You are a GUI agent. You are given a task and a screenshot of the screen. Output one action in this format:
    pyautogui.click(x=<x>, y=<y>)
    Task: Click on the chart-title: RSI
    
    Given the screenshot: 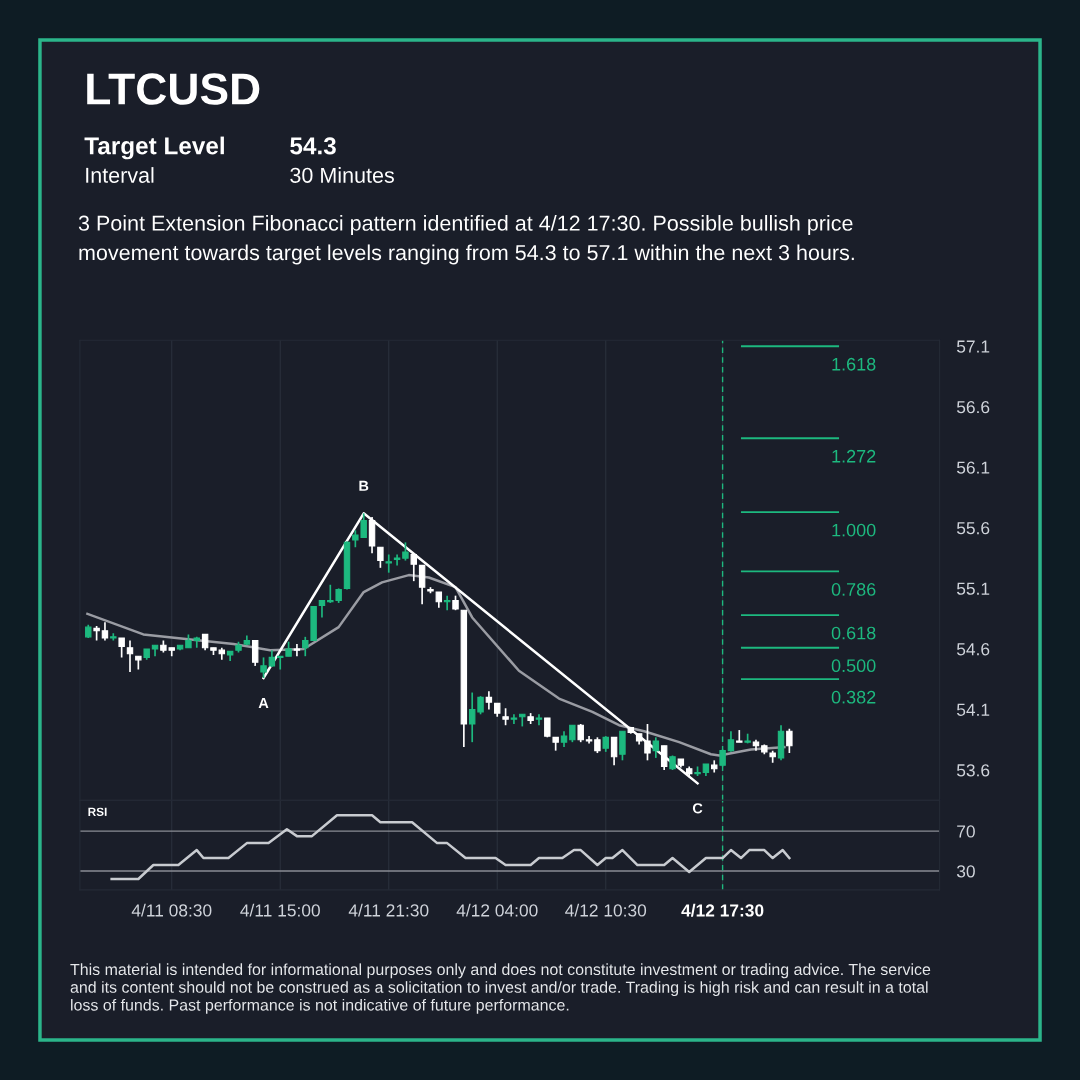 What is the action you would take?
    pyautogui.click(x=97, y=811)
    